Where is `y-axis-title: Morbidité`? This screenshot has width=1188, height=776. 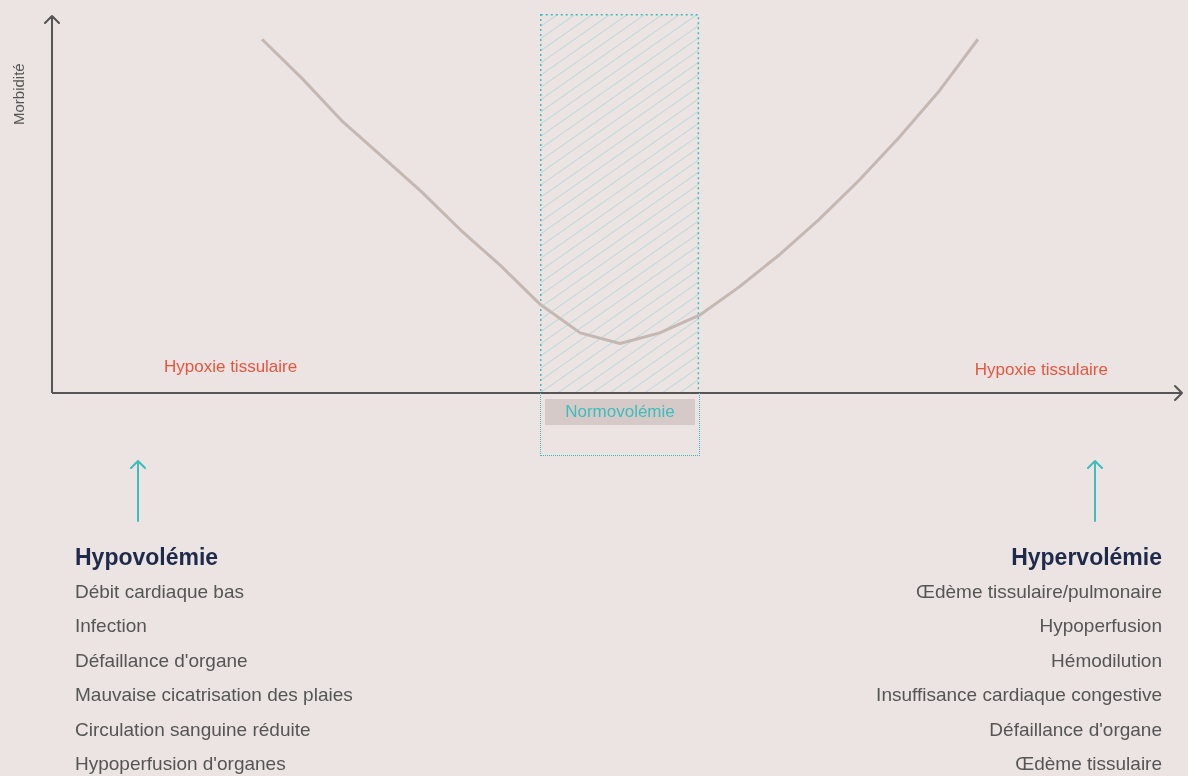
y-axis-title: Morbidité is located at coordinates (18, 94).